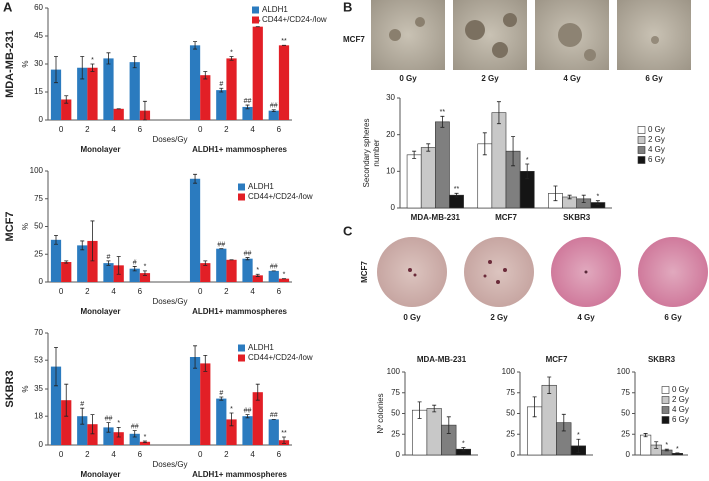  I want to click on y-tick-label: 10, so click(390, 170).